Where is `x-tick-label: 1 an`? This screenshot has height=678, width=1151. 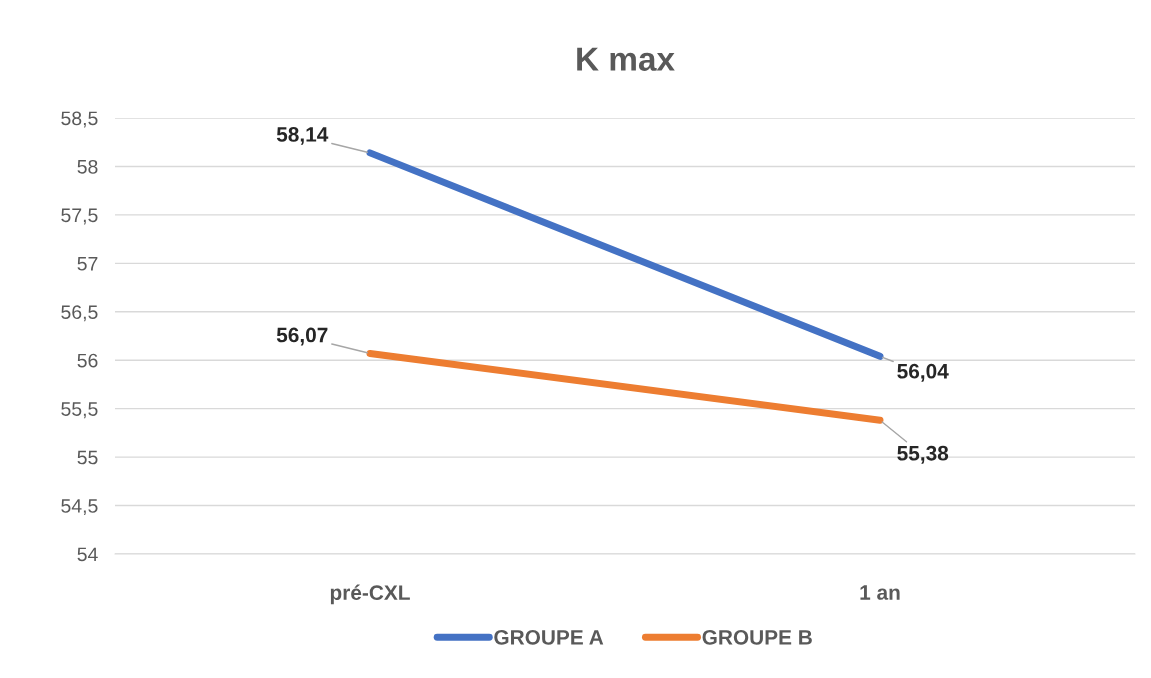 x-tick-label: 1 an is located at coordinates (880, 592).